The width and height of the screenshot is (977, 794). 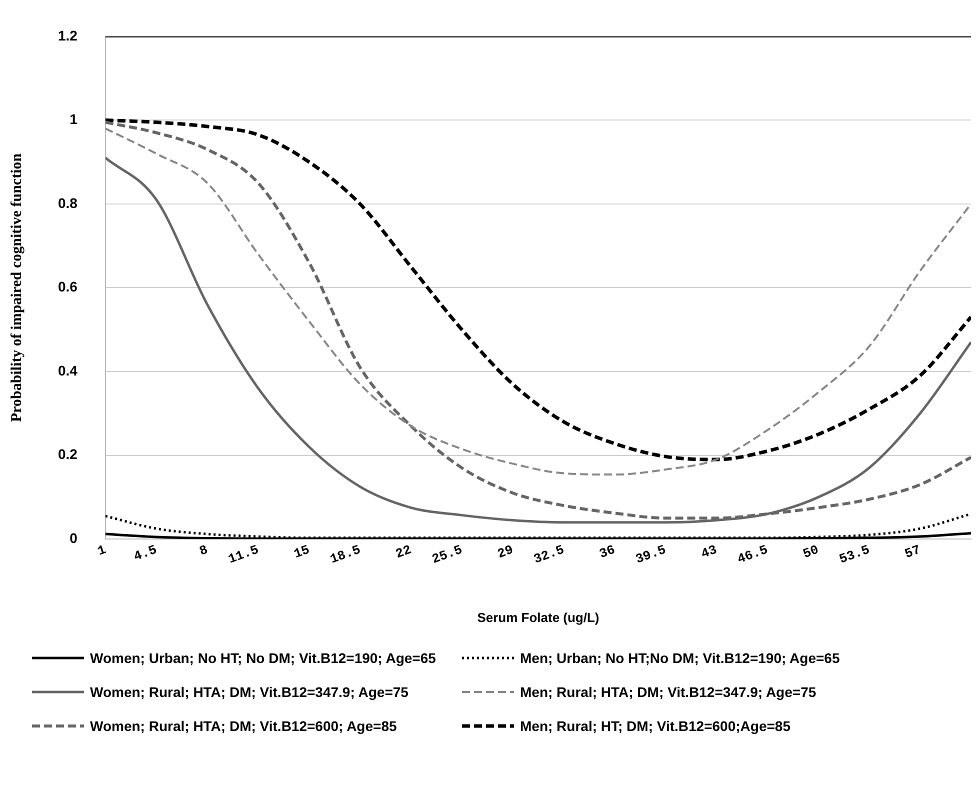 I want to click on x-tick-label: 18.5, so click(x=345, y=554).